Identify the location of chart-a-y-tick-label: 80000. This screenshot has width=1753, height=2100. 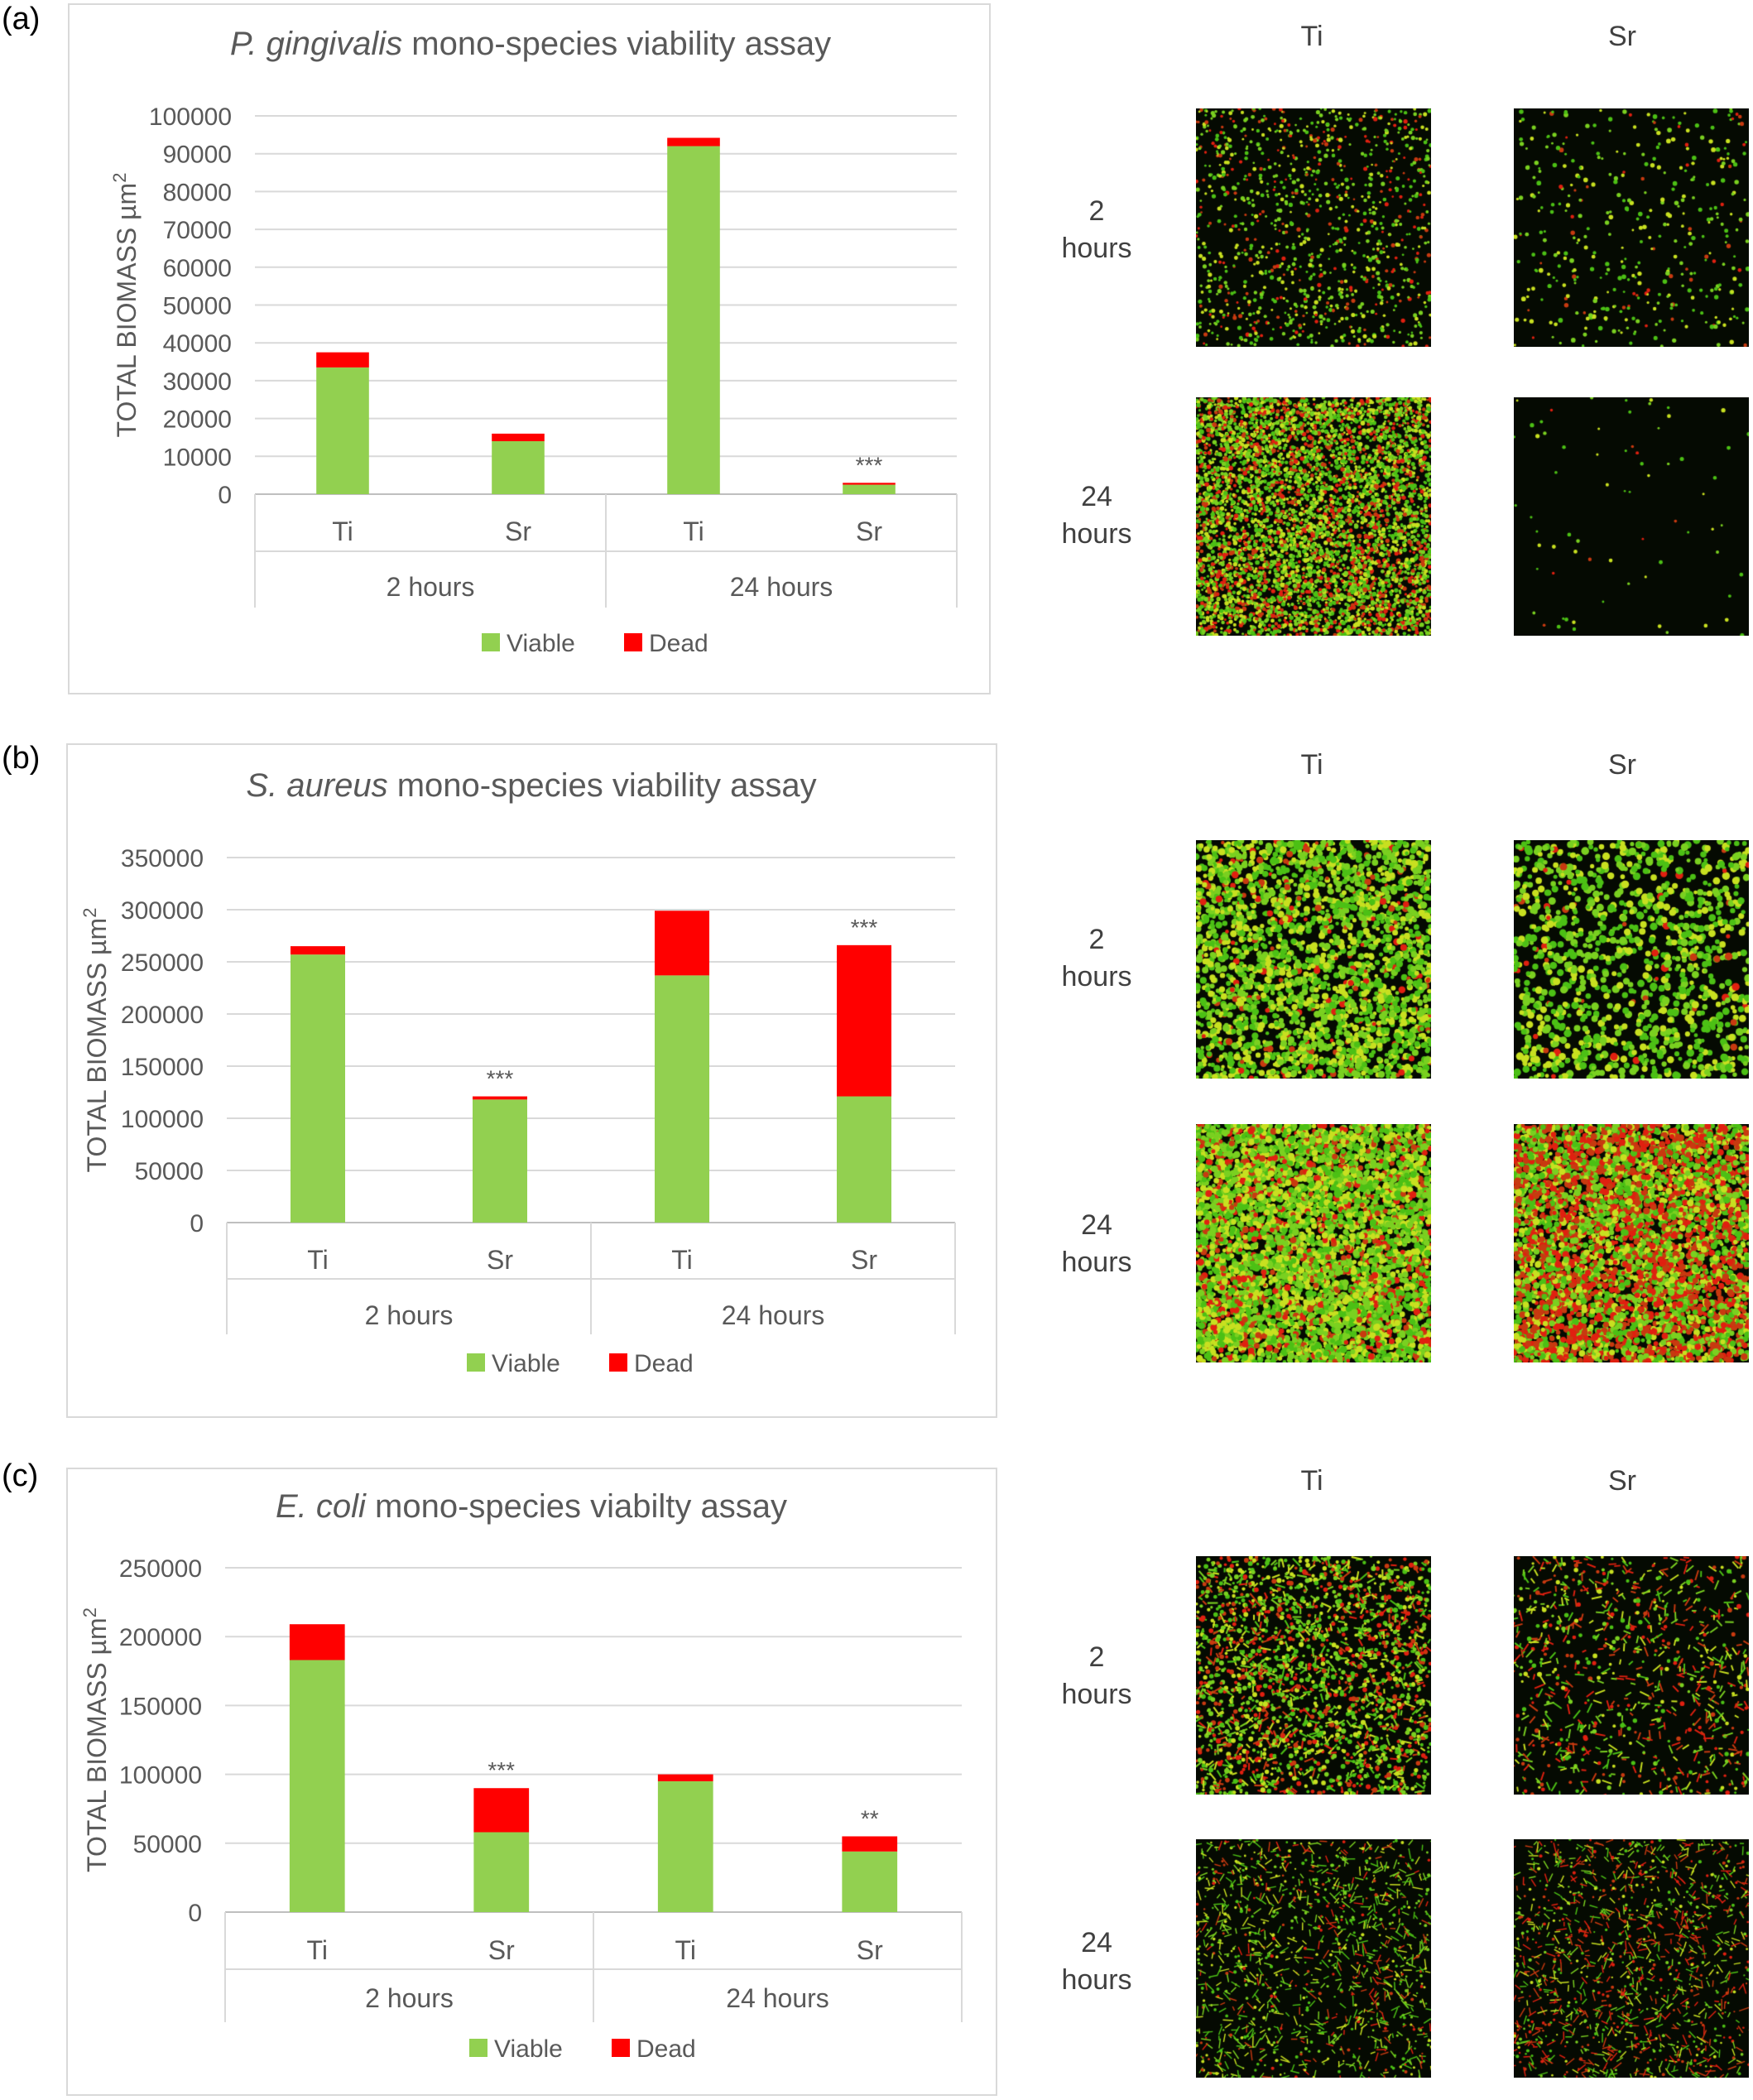
(197, 192).